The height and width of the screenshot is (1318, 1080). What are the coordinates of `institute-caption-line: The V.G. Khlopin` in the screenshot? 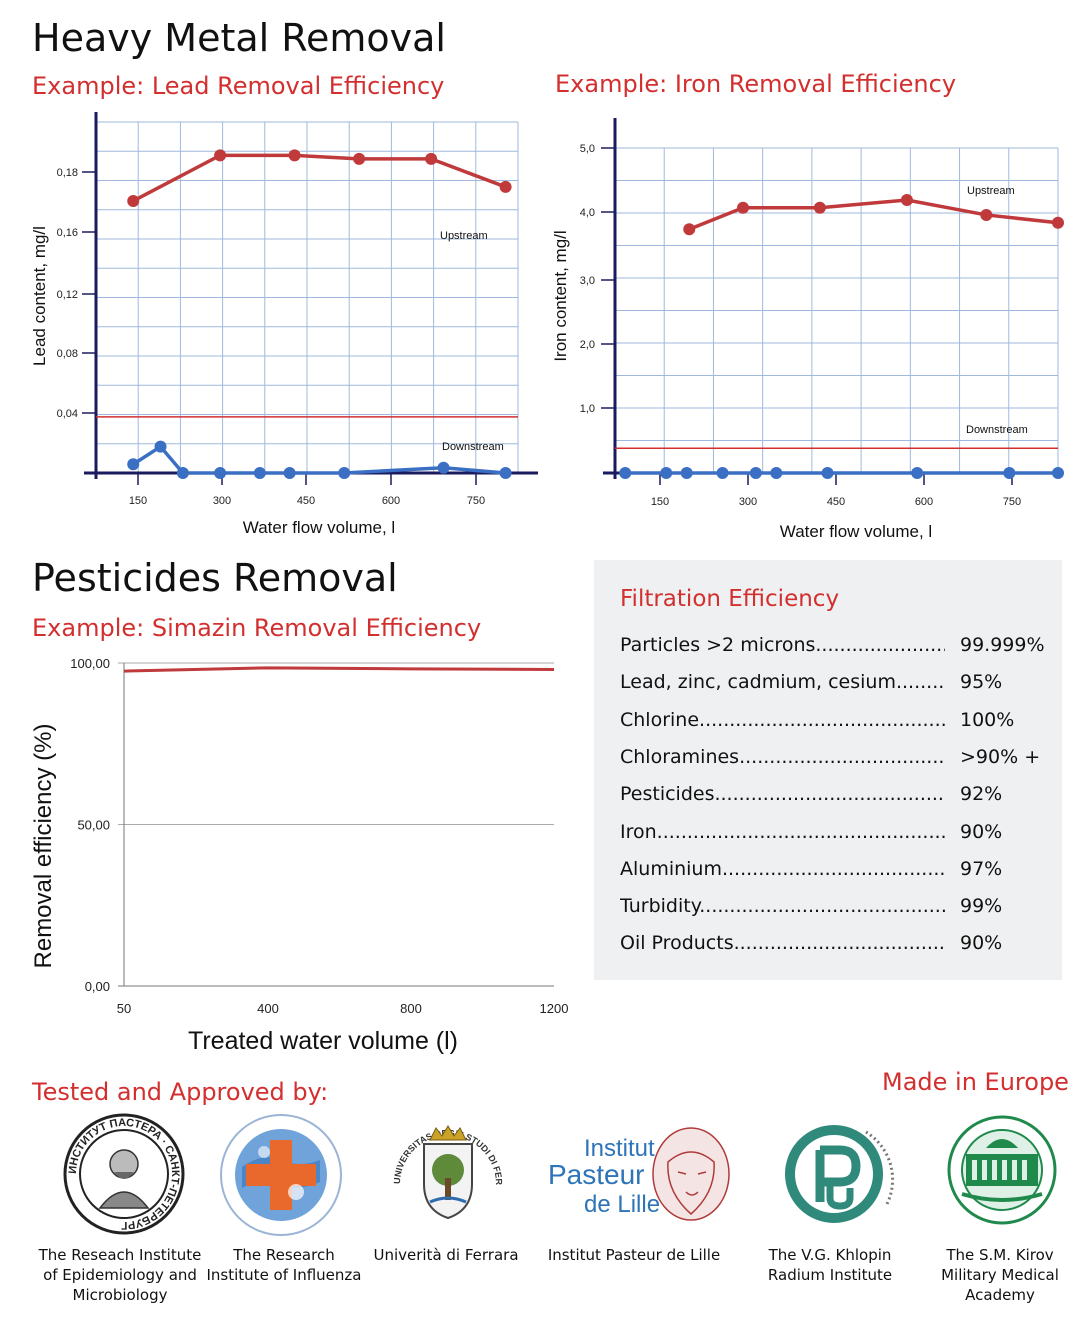 It's located at (830, 1255).